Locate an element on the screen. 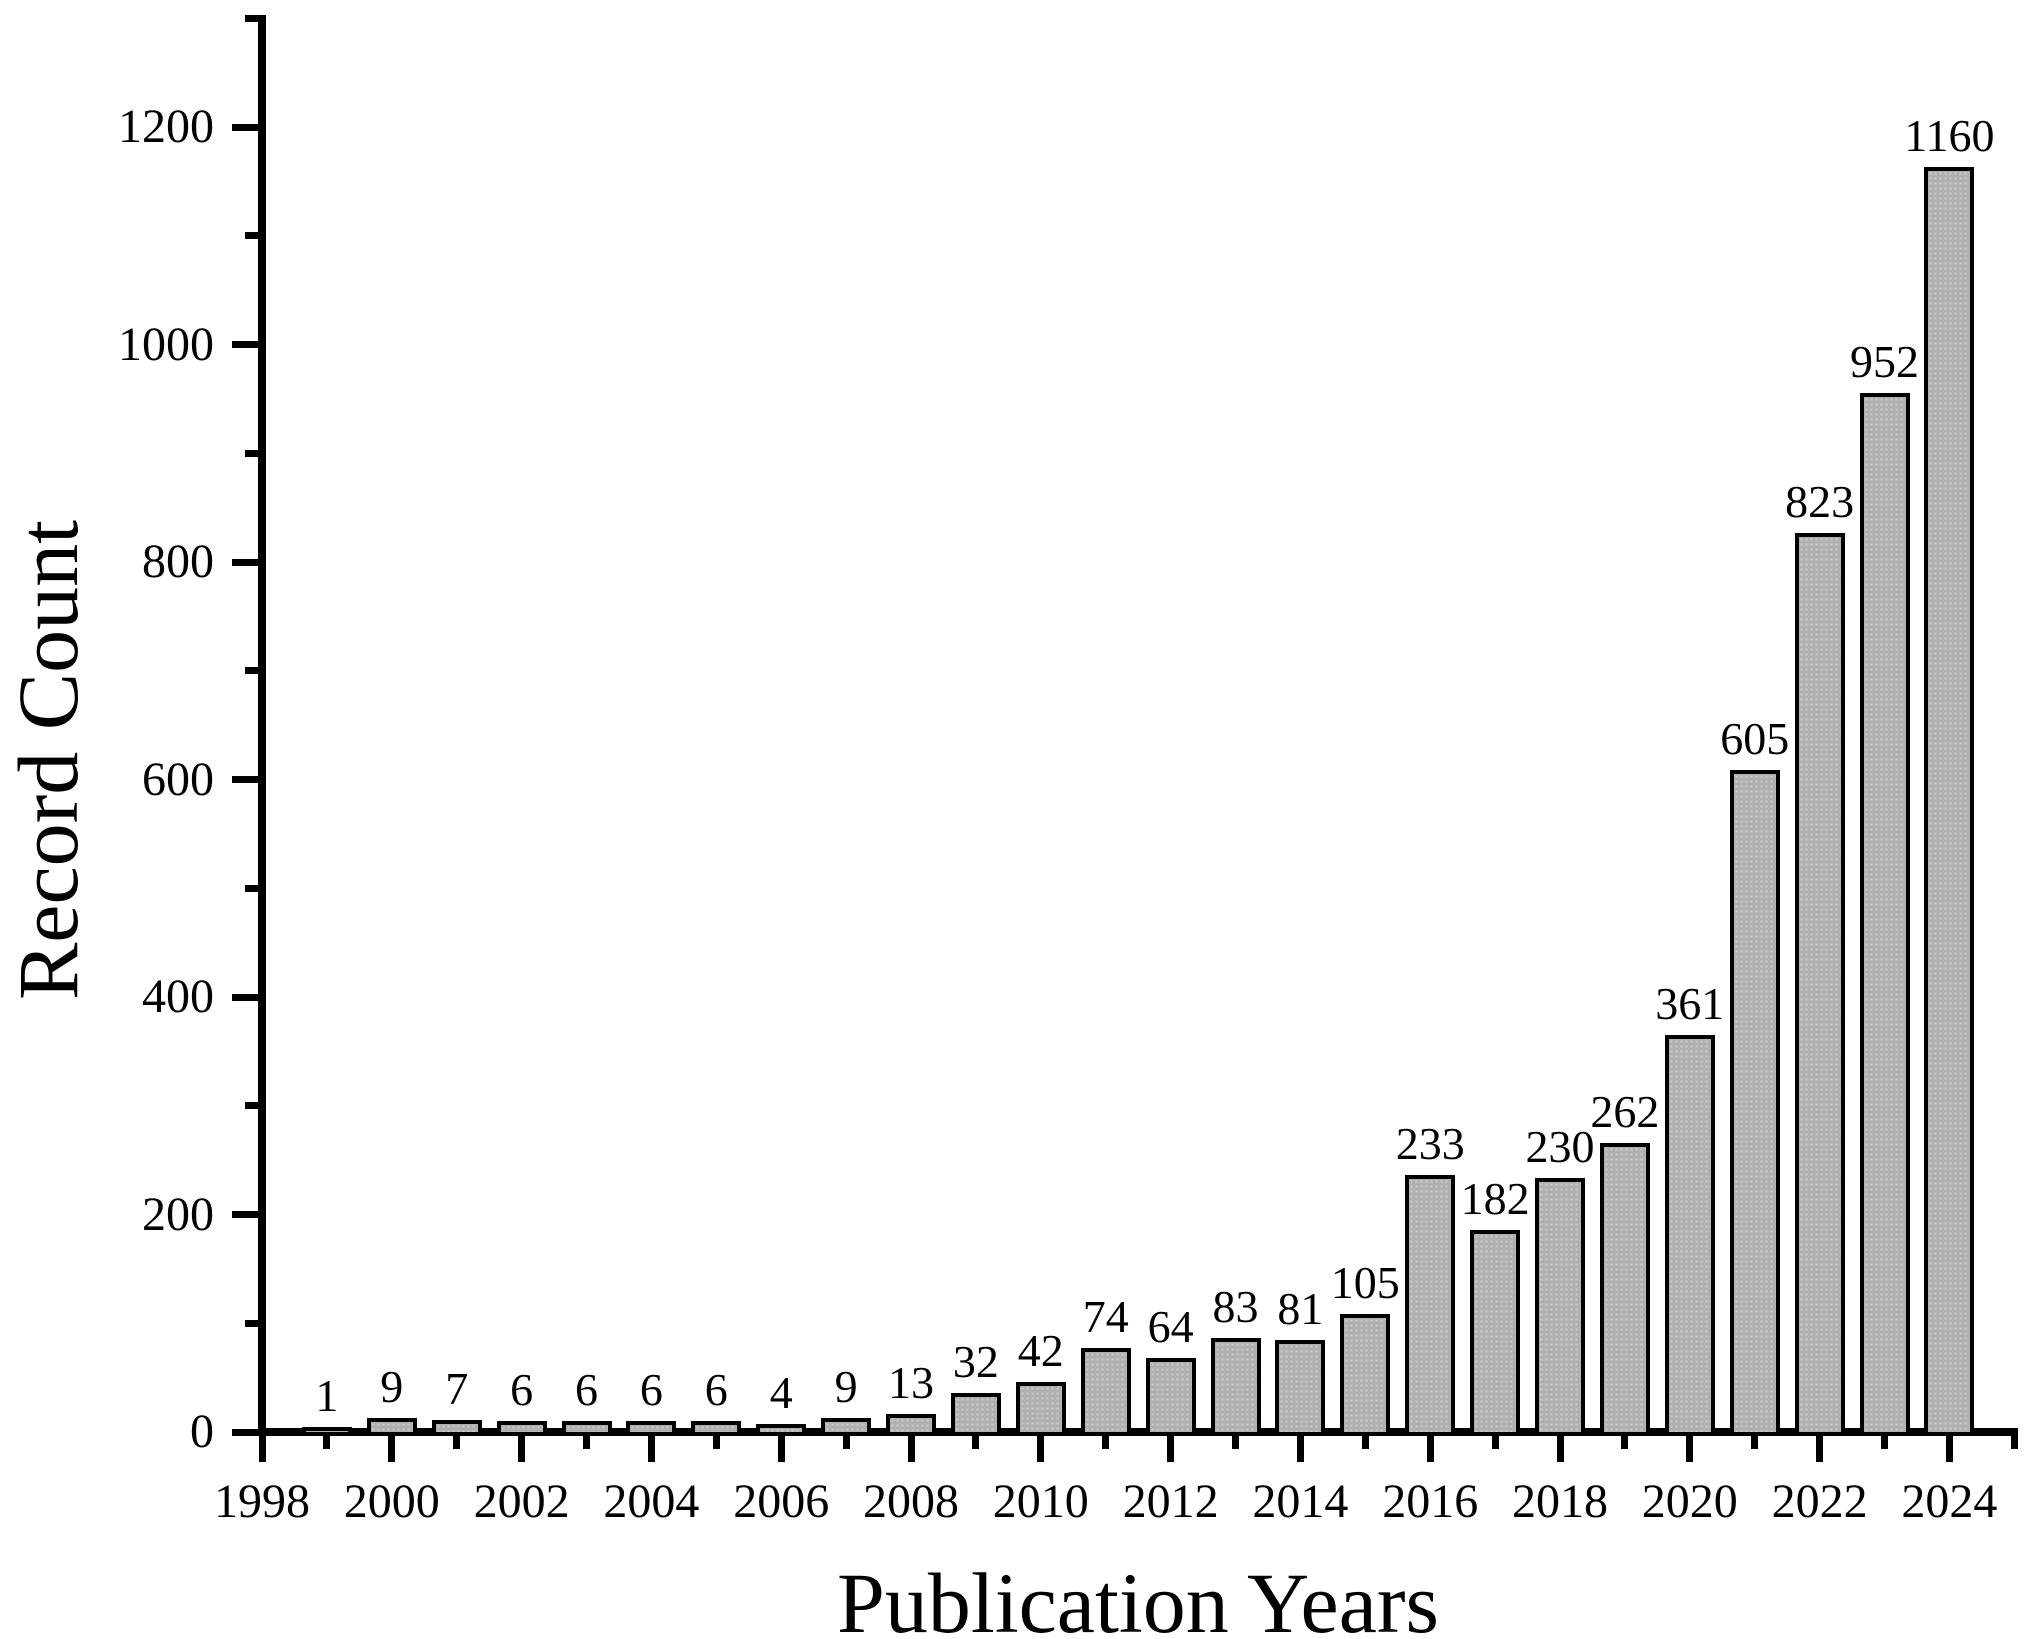 This screenshot has height=1639, width=2034. x-tick-label: 2018 is located at coordinates (1560, 1501).